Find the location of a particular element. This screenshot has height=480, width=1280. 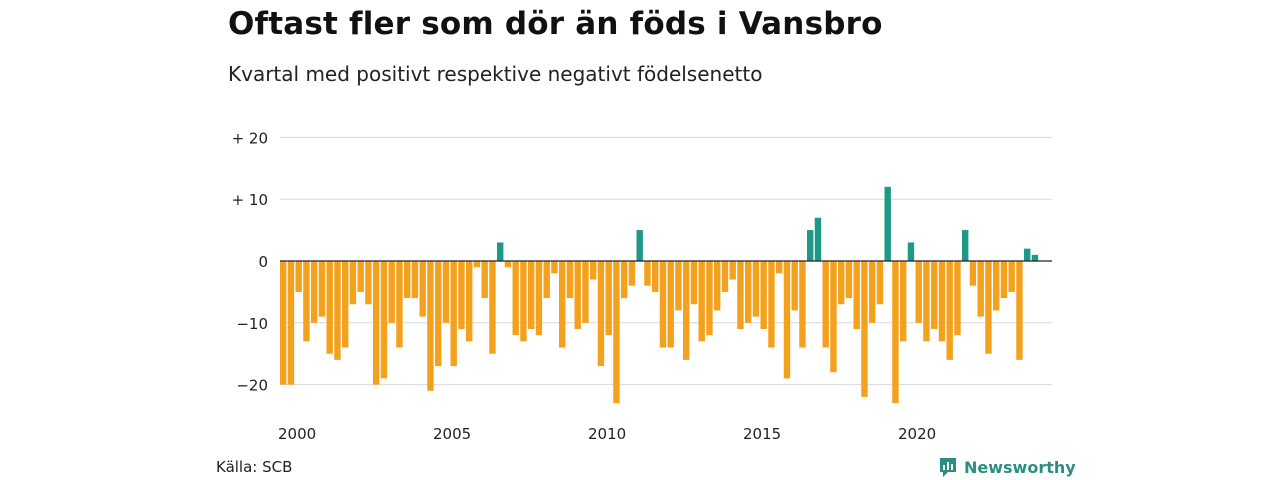

chart-title: Oftast fler som dör än föds i Vansbro is located at coordinates (555, 24).